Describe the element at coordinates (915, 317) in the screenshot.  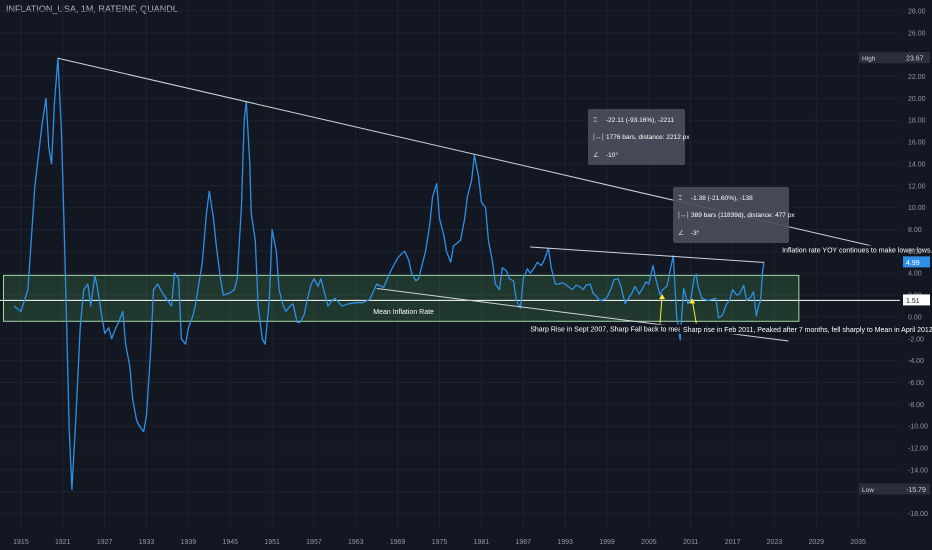
I see `y-tick-label: 0.00` at that location.